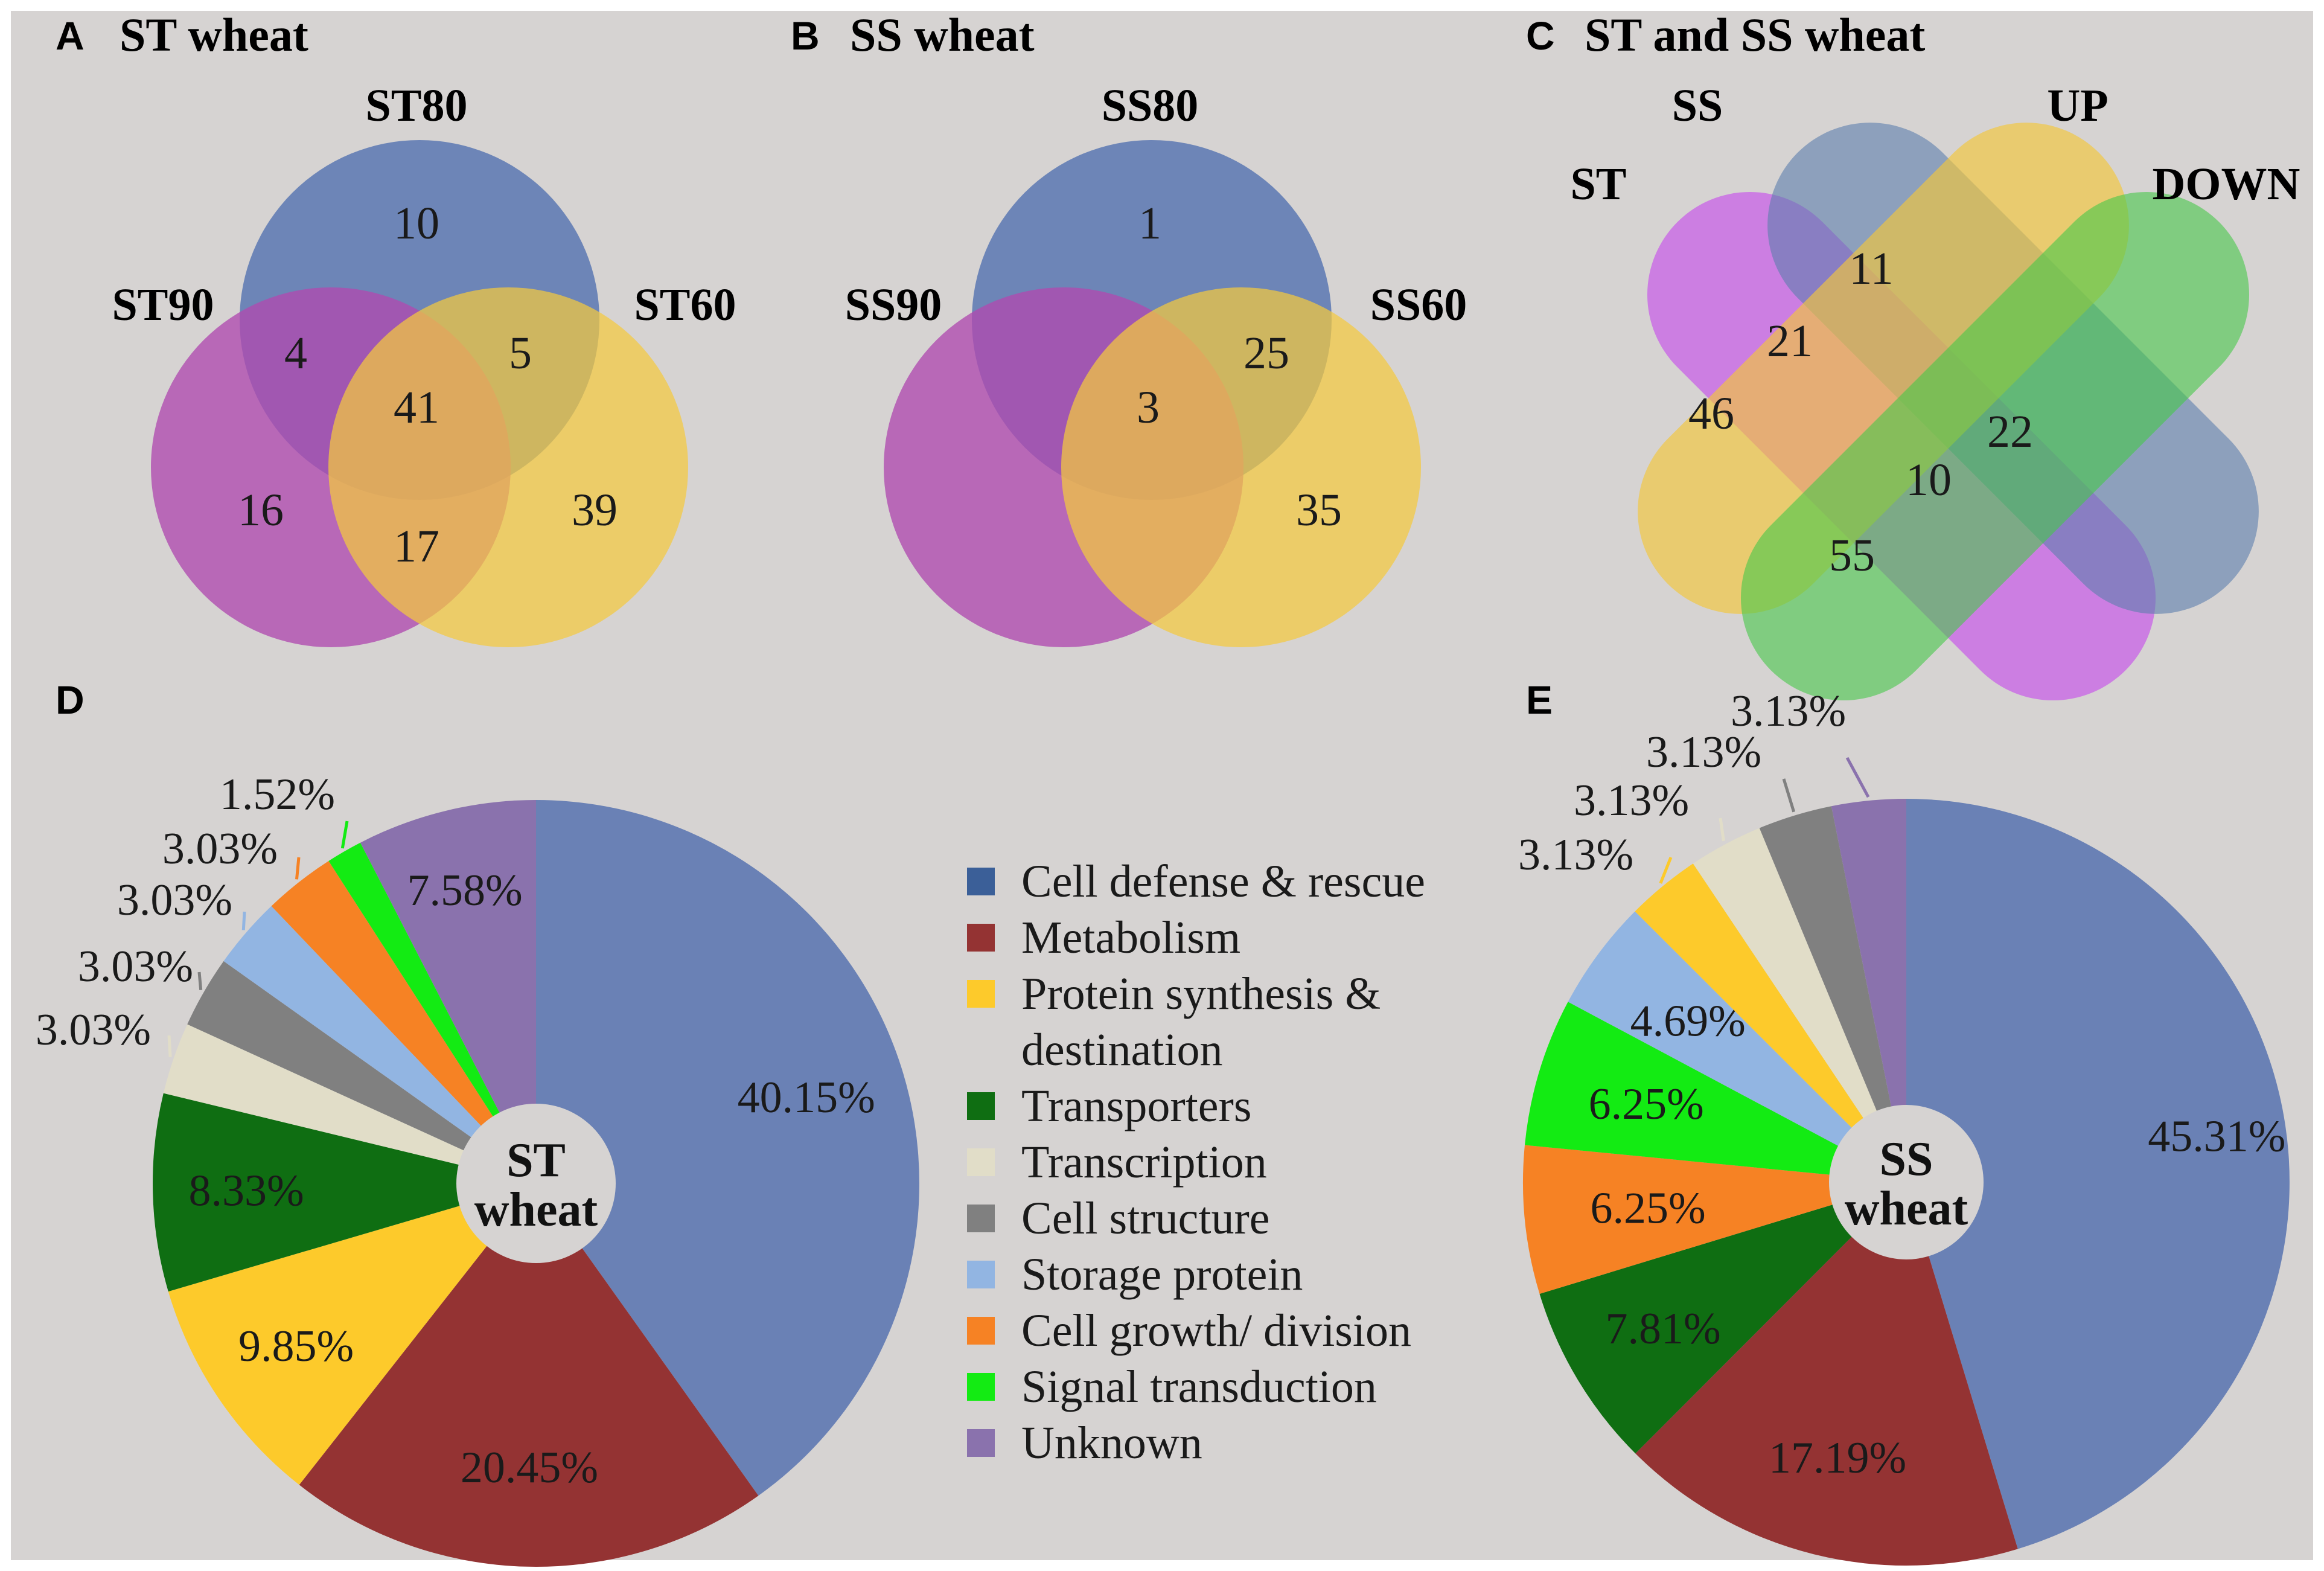  What do you see at coordinates (1223, 881) in the screenshot?
I see `legend-label: Cell defense & rescue` at bounding box center [1223, 881].